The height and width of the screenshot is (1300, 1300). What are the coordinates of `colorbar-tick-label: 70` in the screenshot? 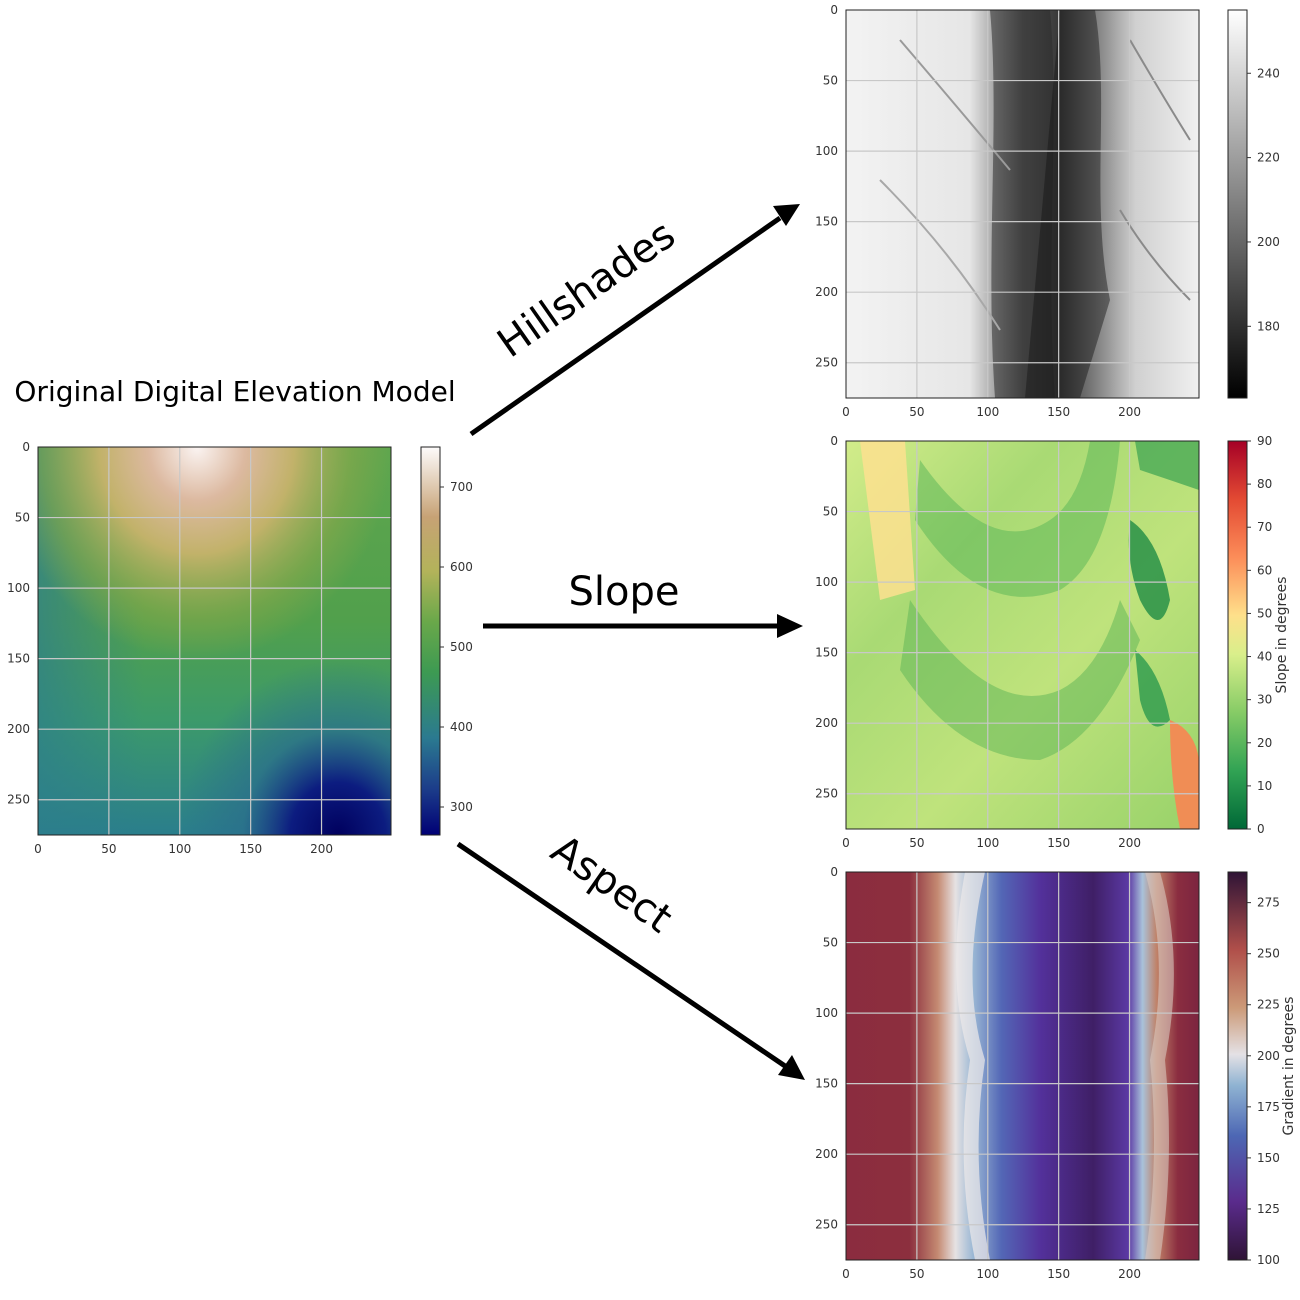 It's located at (1264, 527).